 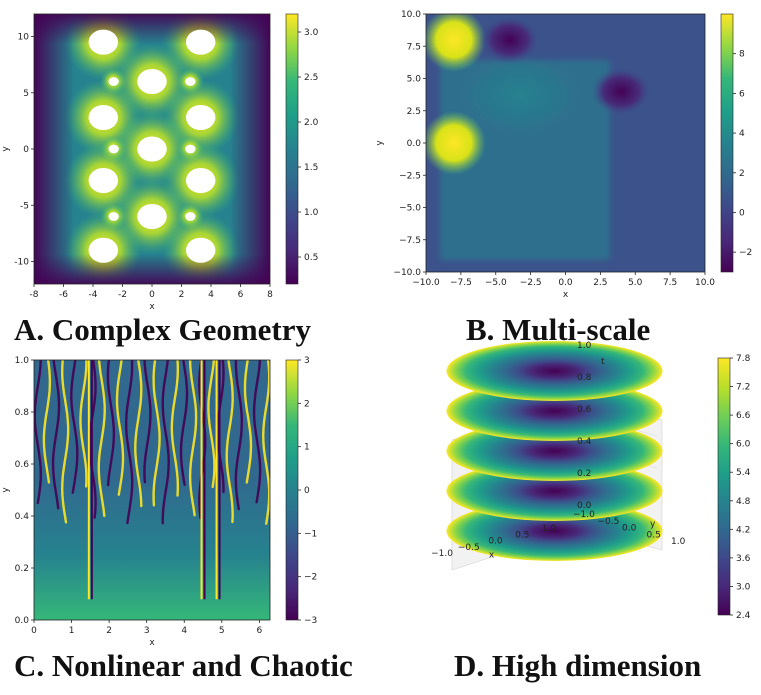 What do you see at coordinates (241, 295) in the screenshot?
I see `x-tick-label: 6` at bounding box center [241, 295].